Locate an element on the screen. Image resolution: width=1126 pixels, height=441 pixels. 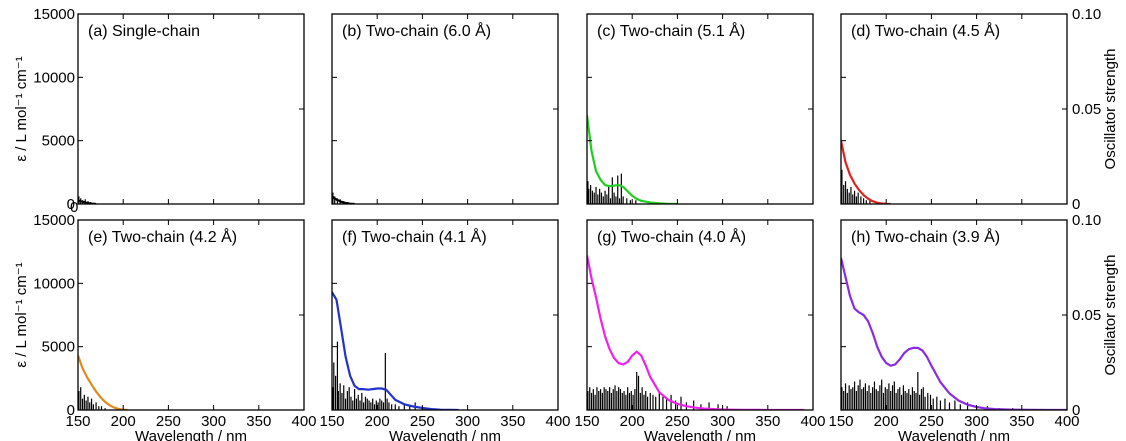
panel-a-ytick-left-label: 15000 is located at coordinates (54, 14).